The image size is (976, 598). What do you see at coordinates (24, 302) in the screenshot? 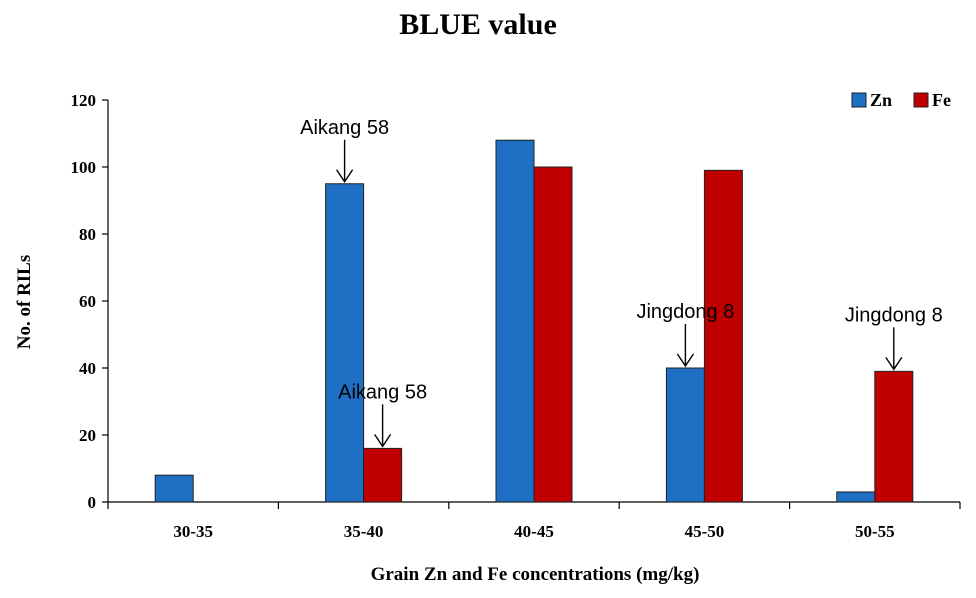
I see `y-axis-label: No. of RILs` at bounding box center [24, 302].